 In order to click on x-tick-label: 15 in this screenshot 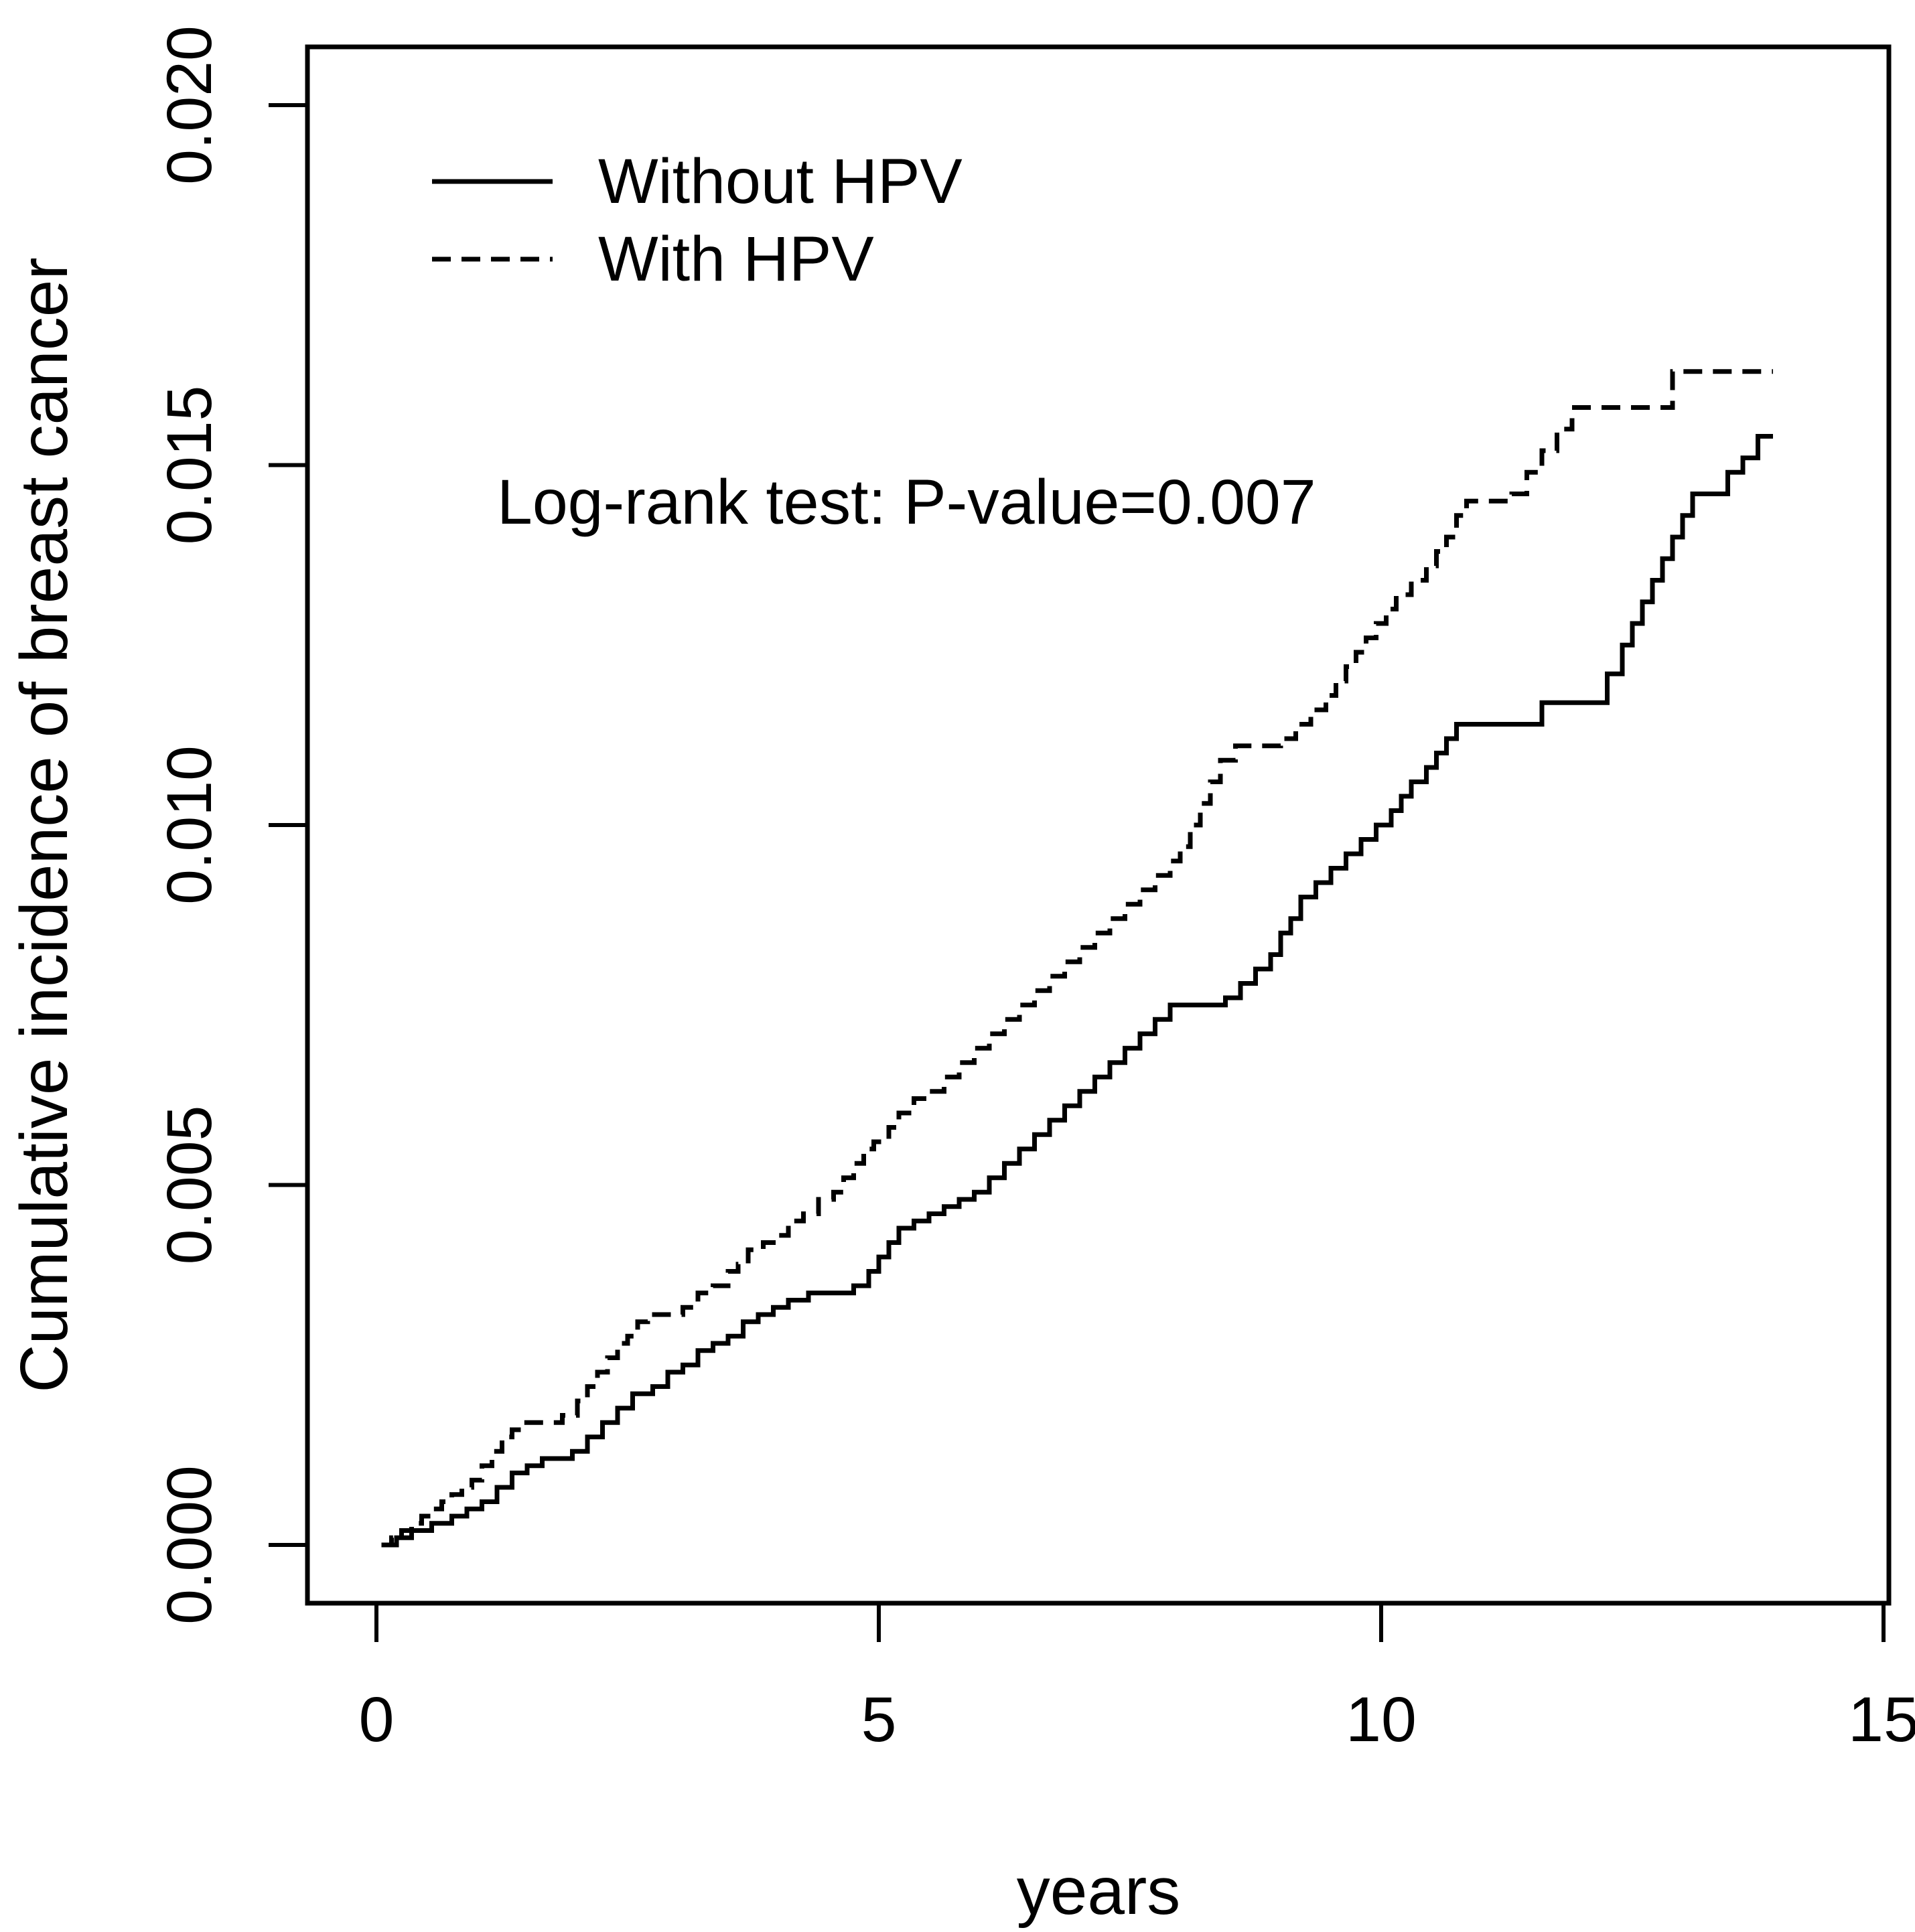, I will do `click(1882, 1719)`.